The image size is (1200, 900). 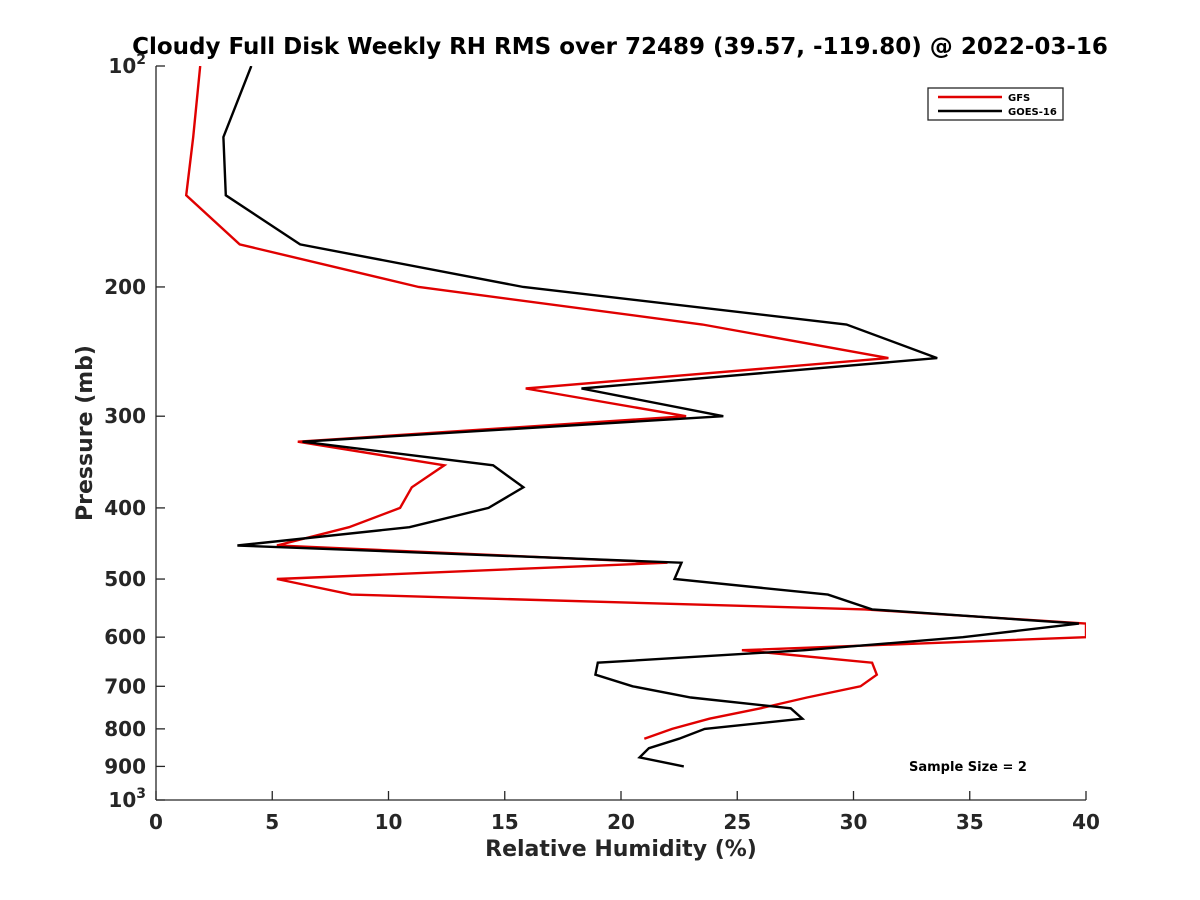 What do you see at coordinates (125, 686) in the screenshot?
I see `y-tick-label: 700` at bounding box center [125, 686].